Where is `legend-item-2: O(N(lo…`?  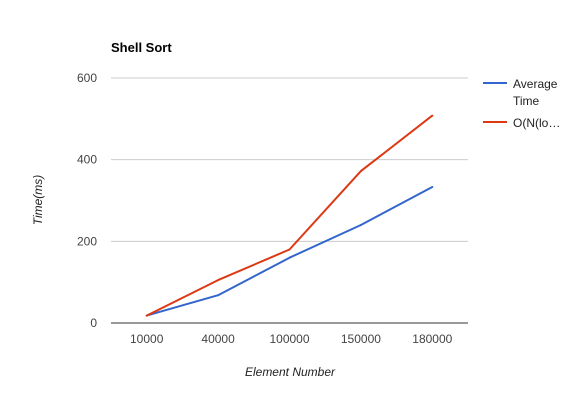 legend-item-2: O(N(lo… is located at coordinates (521, 123).